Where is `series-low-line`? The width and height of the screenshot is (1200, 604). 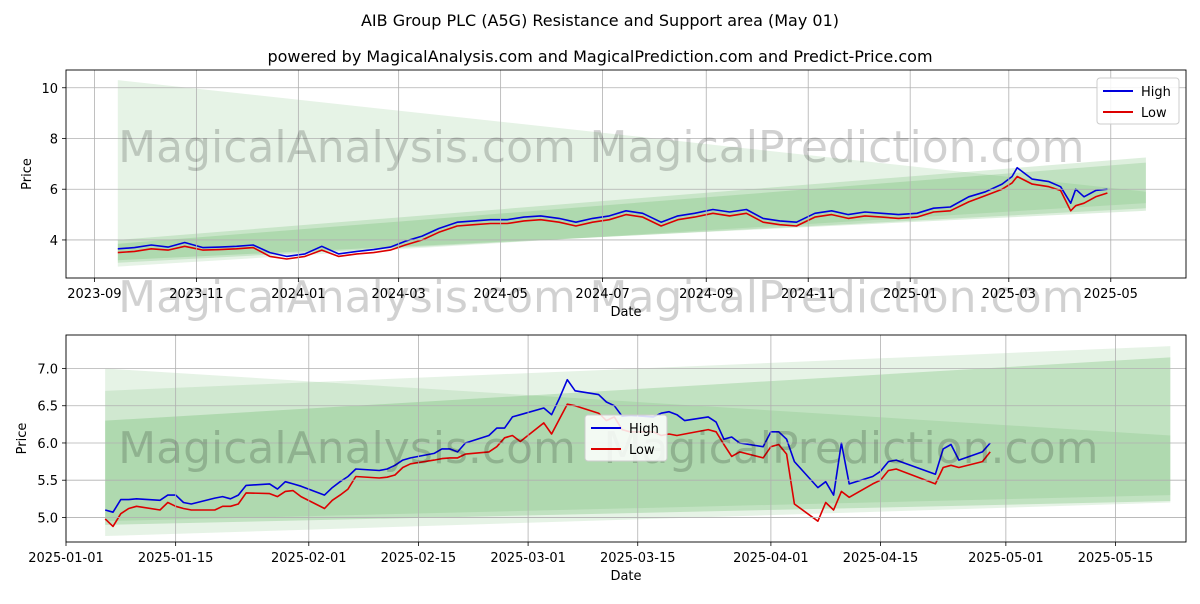 series-low-line is located at coordinates (612, 217).